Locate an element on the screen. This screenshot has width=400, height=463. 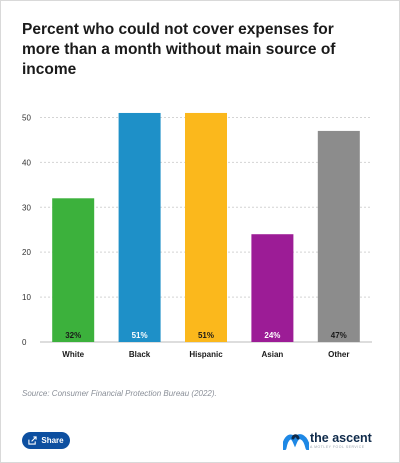
x-tick-label: Asian is located at coordinates (273, 354).